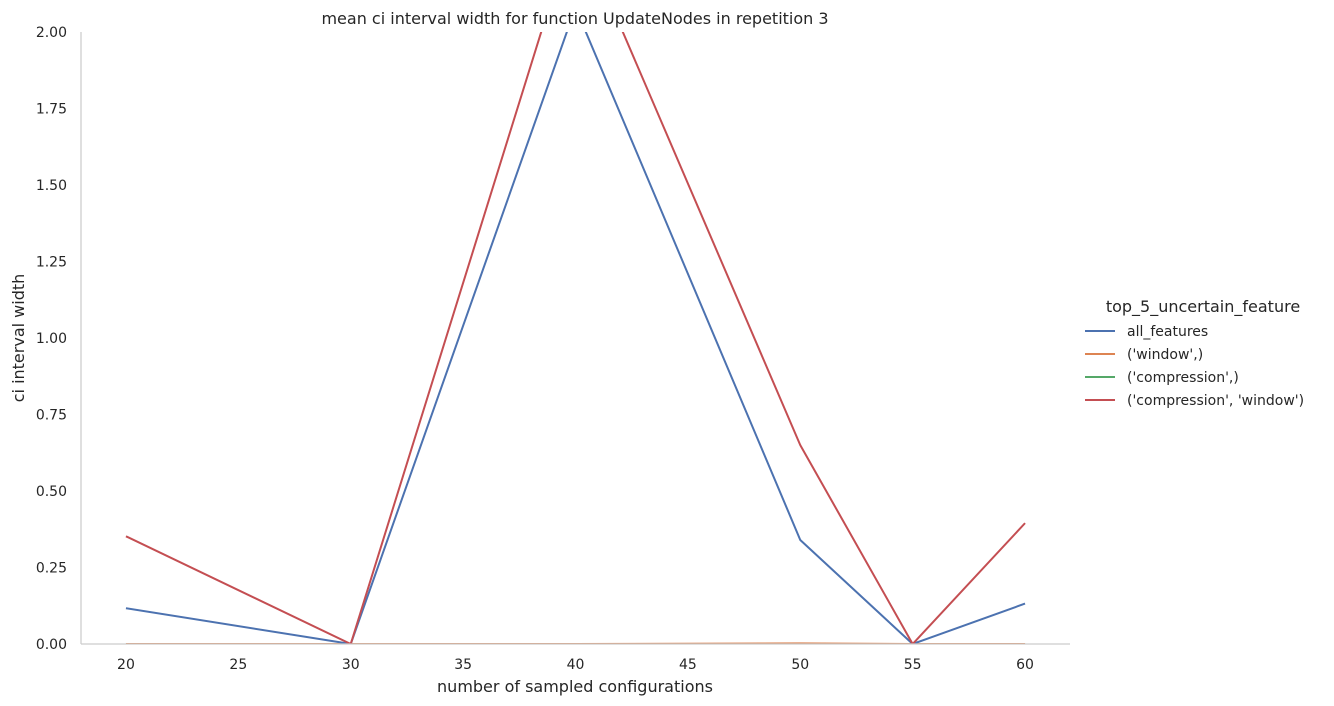 This screenshot has width=1334, height=706. I want to click on legend-label: ('compression',), so click(1183, 378).